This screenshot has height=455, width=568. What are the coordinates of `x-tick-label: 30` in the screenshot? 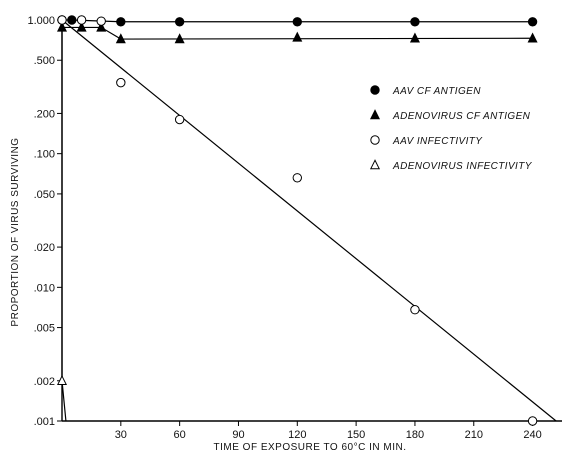 It's located at (121, 435).